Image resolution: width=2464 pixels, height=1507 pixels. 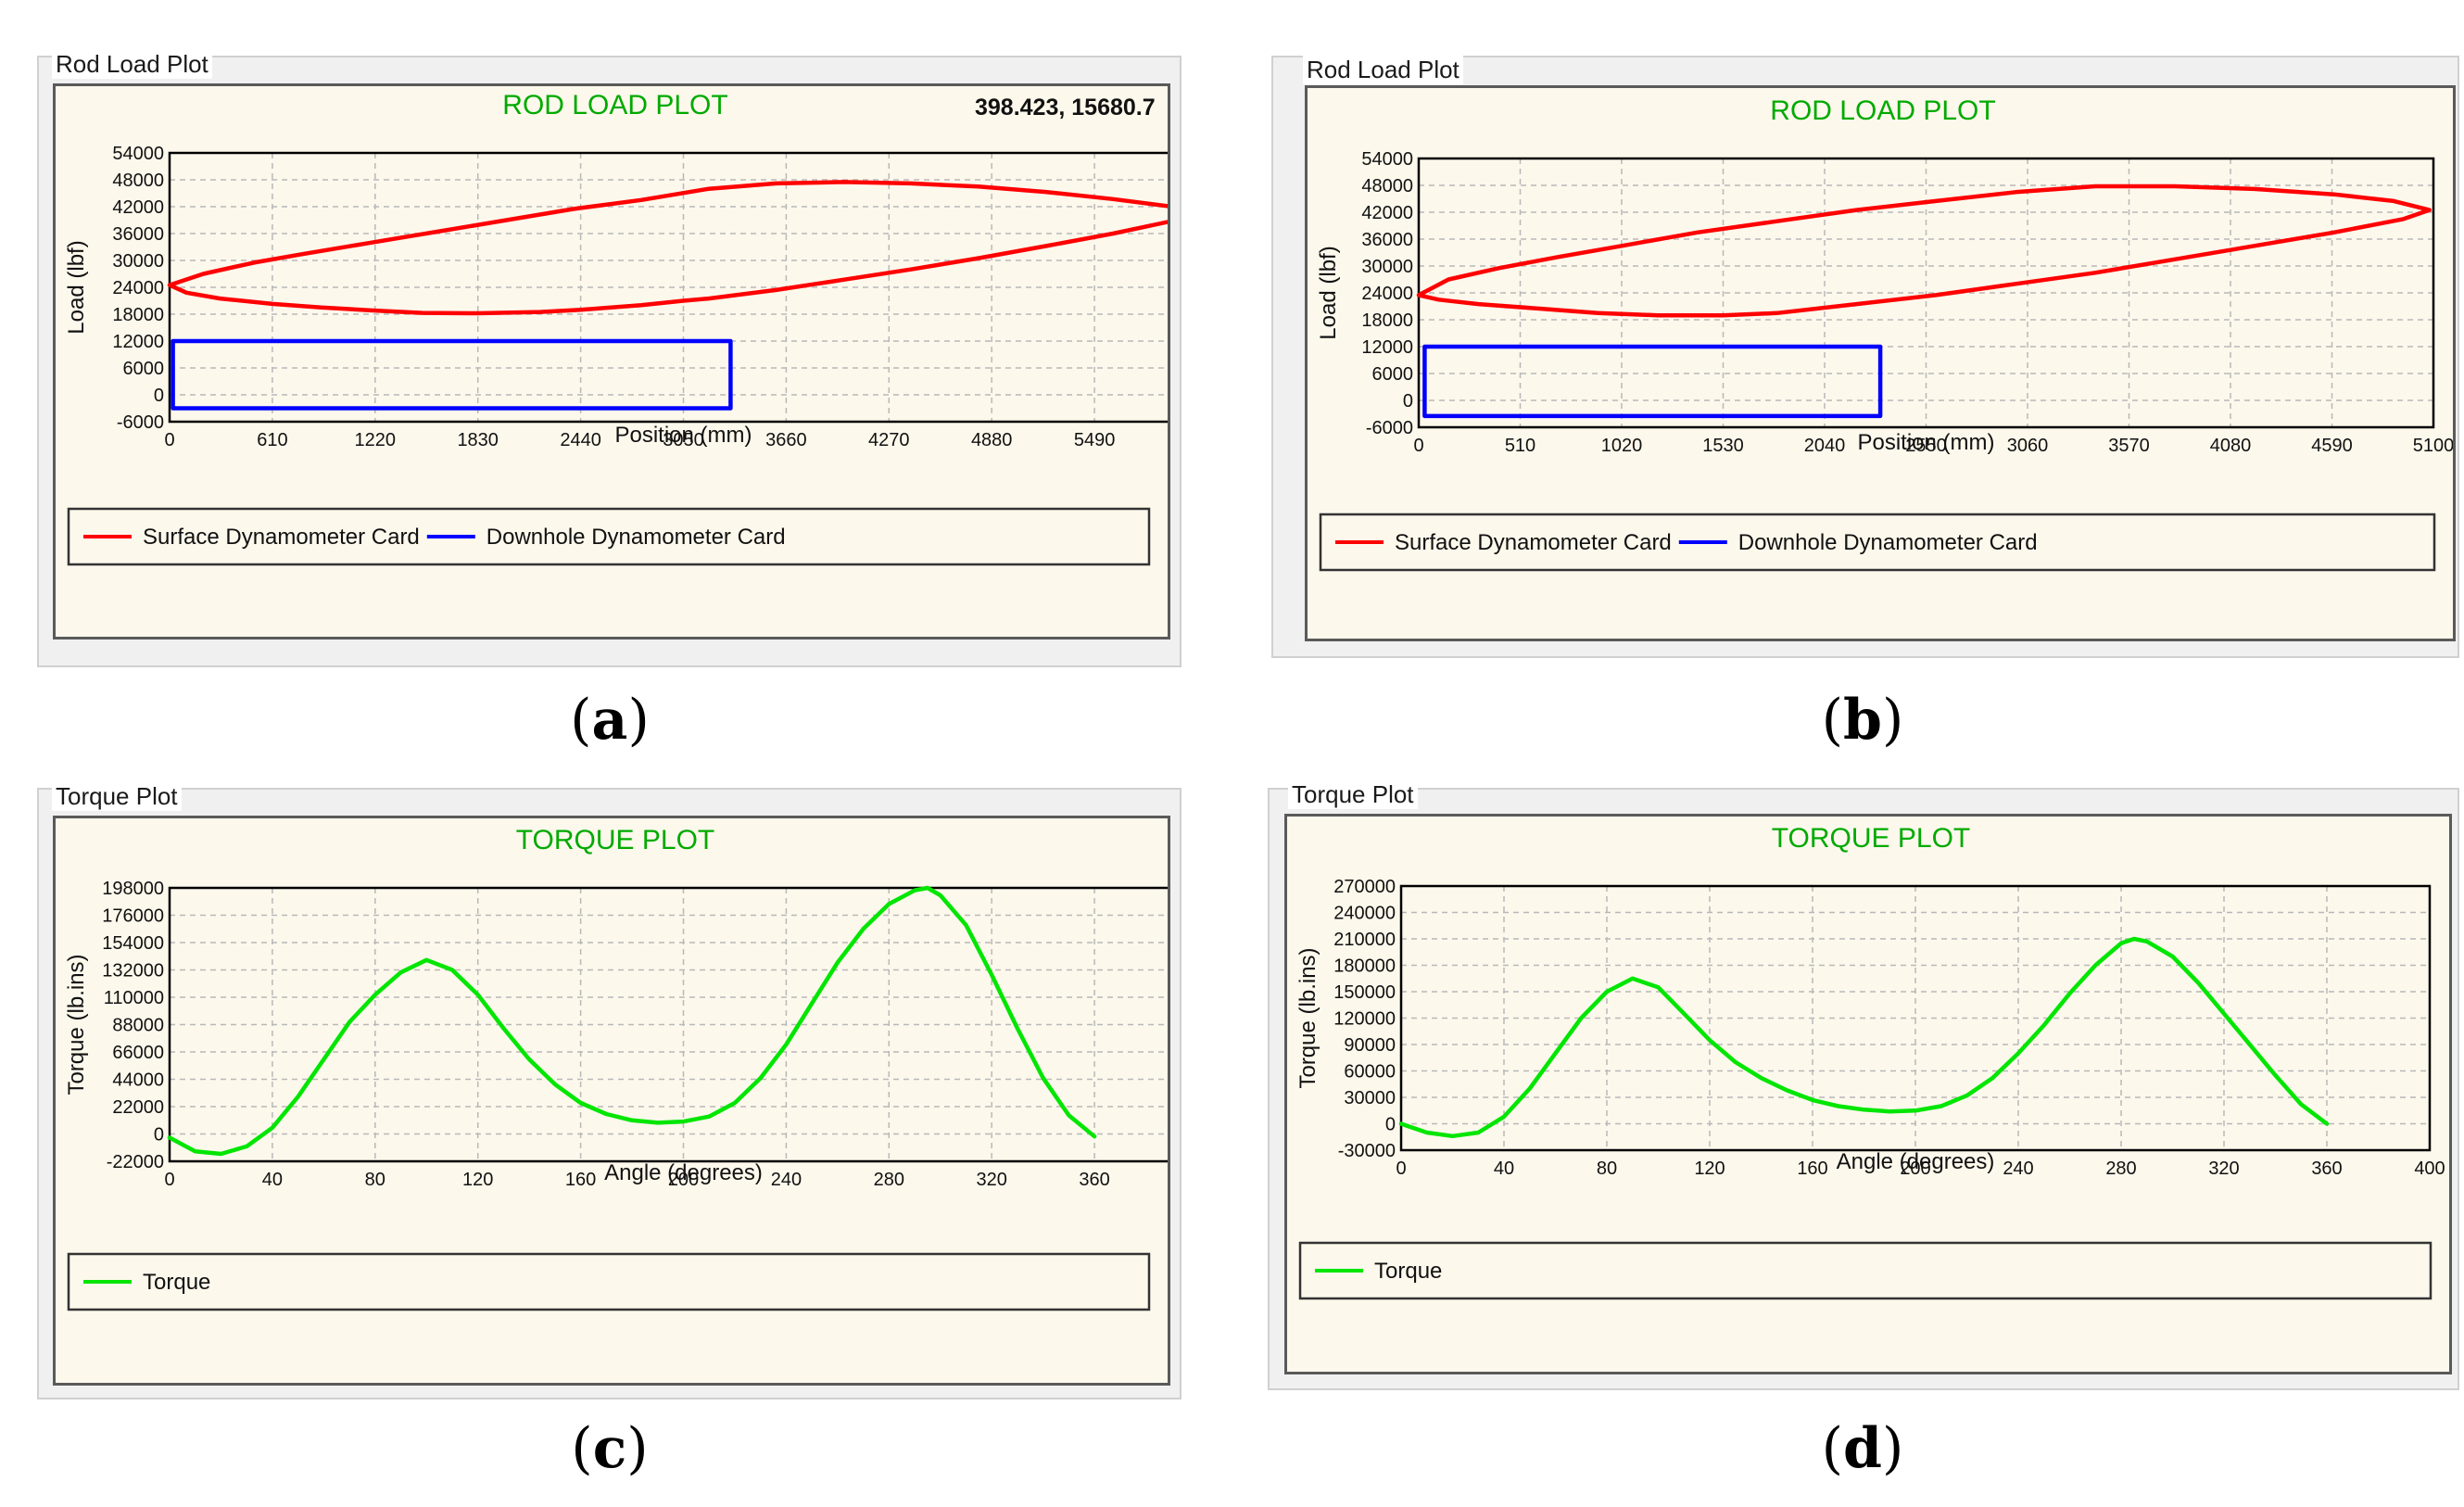 I want to click on caption-letter: b, so click(x=1863, y=720).